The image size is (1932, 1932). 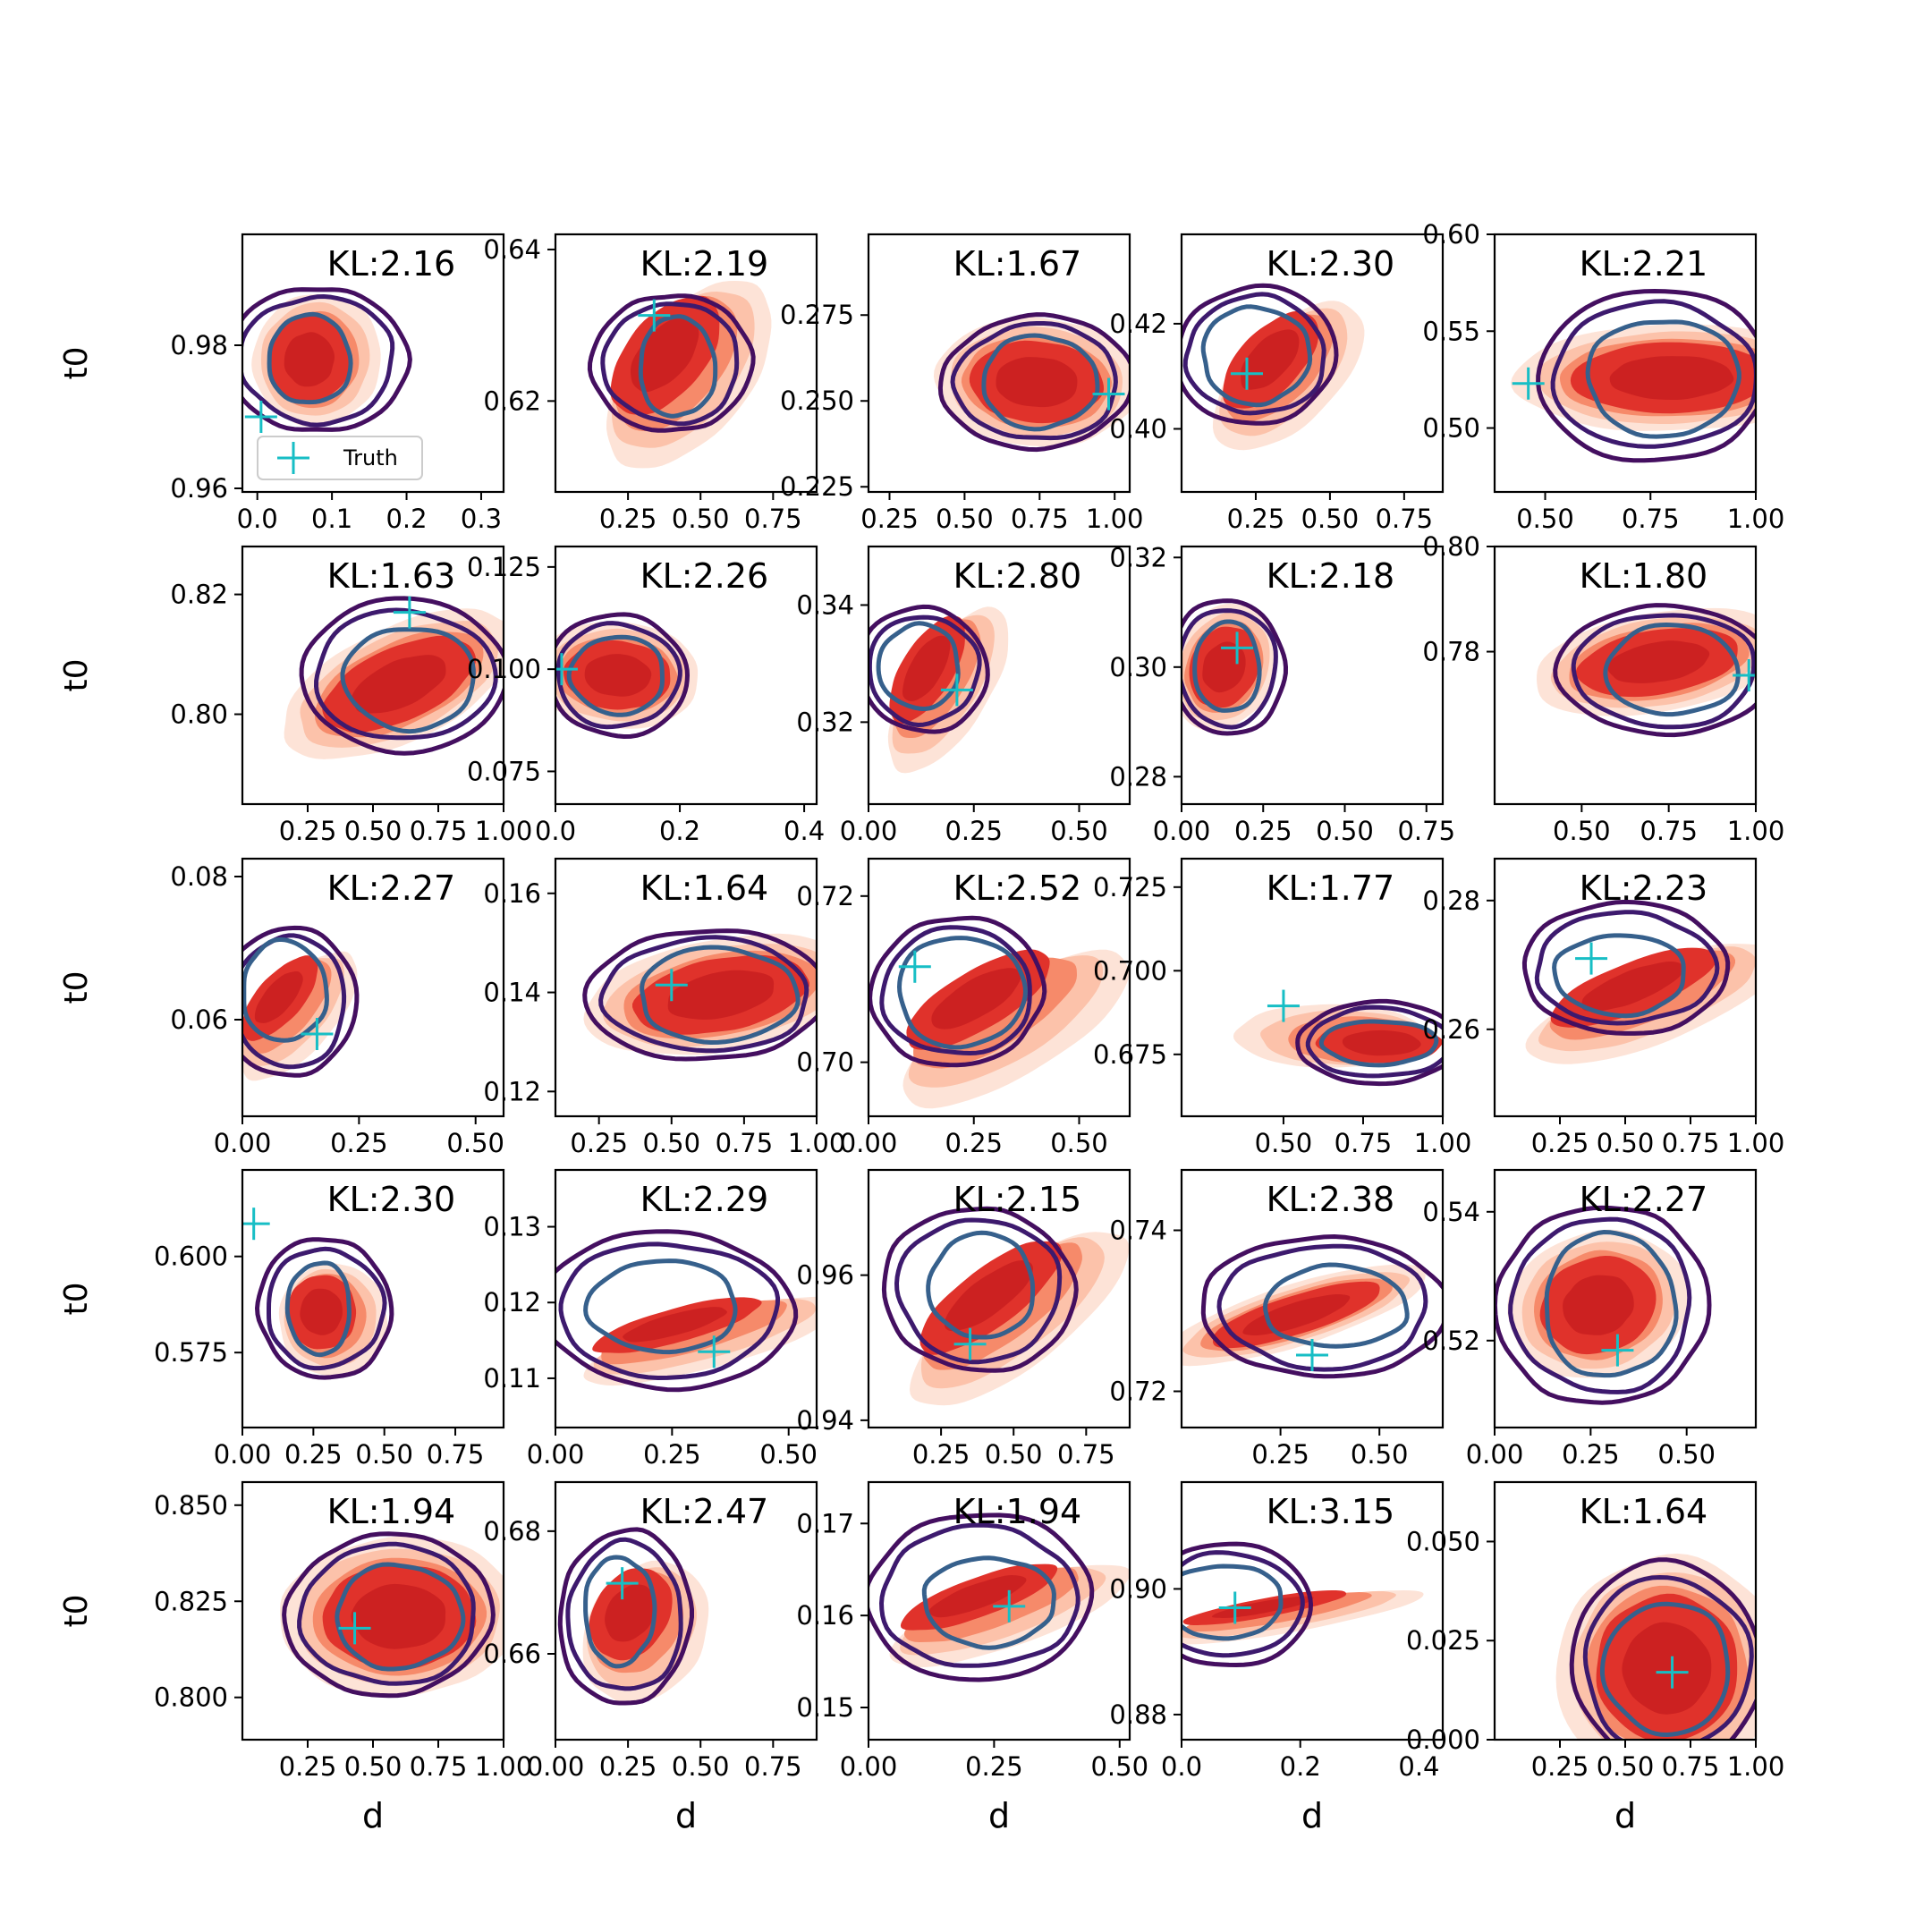 I want to click on subplot-5: 0.50 0.75 1.00 0.50 0.55 0.60 KL:2.21, so click(x=1603, y=376).